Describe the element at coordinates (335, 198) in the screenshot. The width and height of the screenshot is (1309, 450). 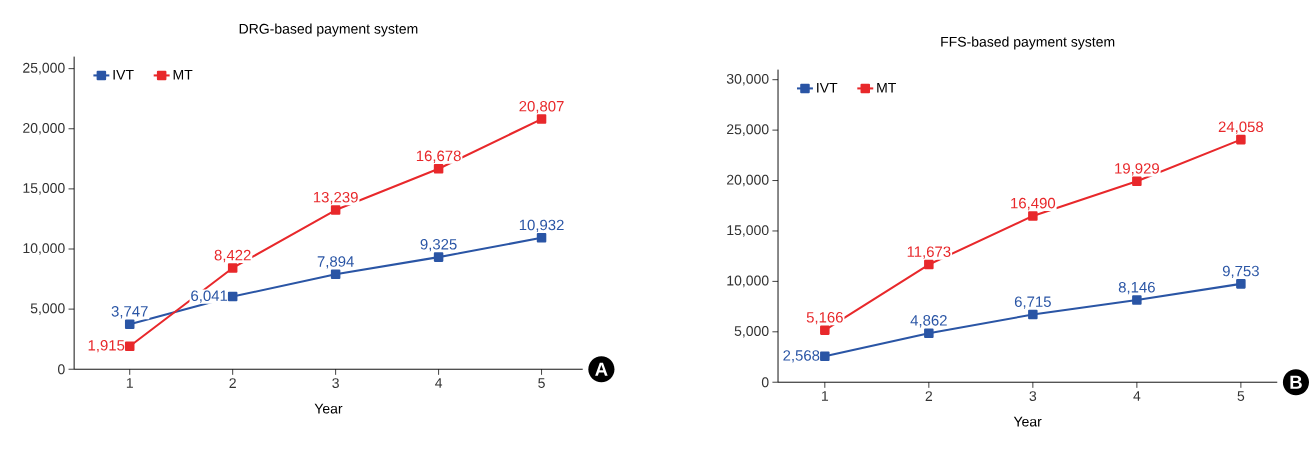
I see `data-label: 13,239` at that location.